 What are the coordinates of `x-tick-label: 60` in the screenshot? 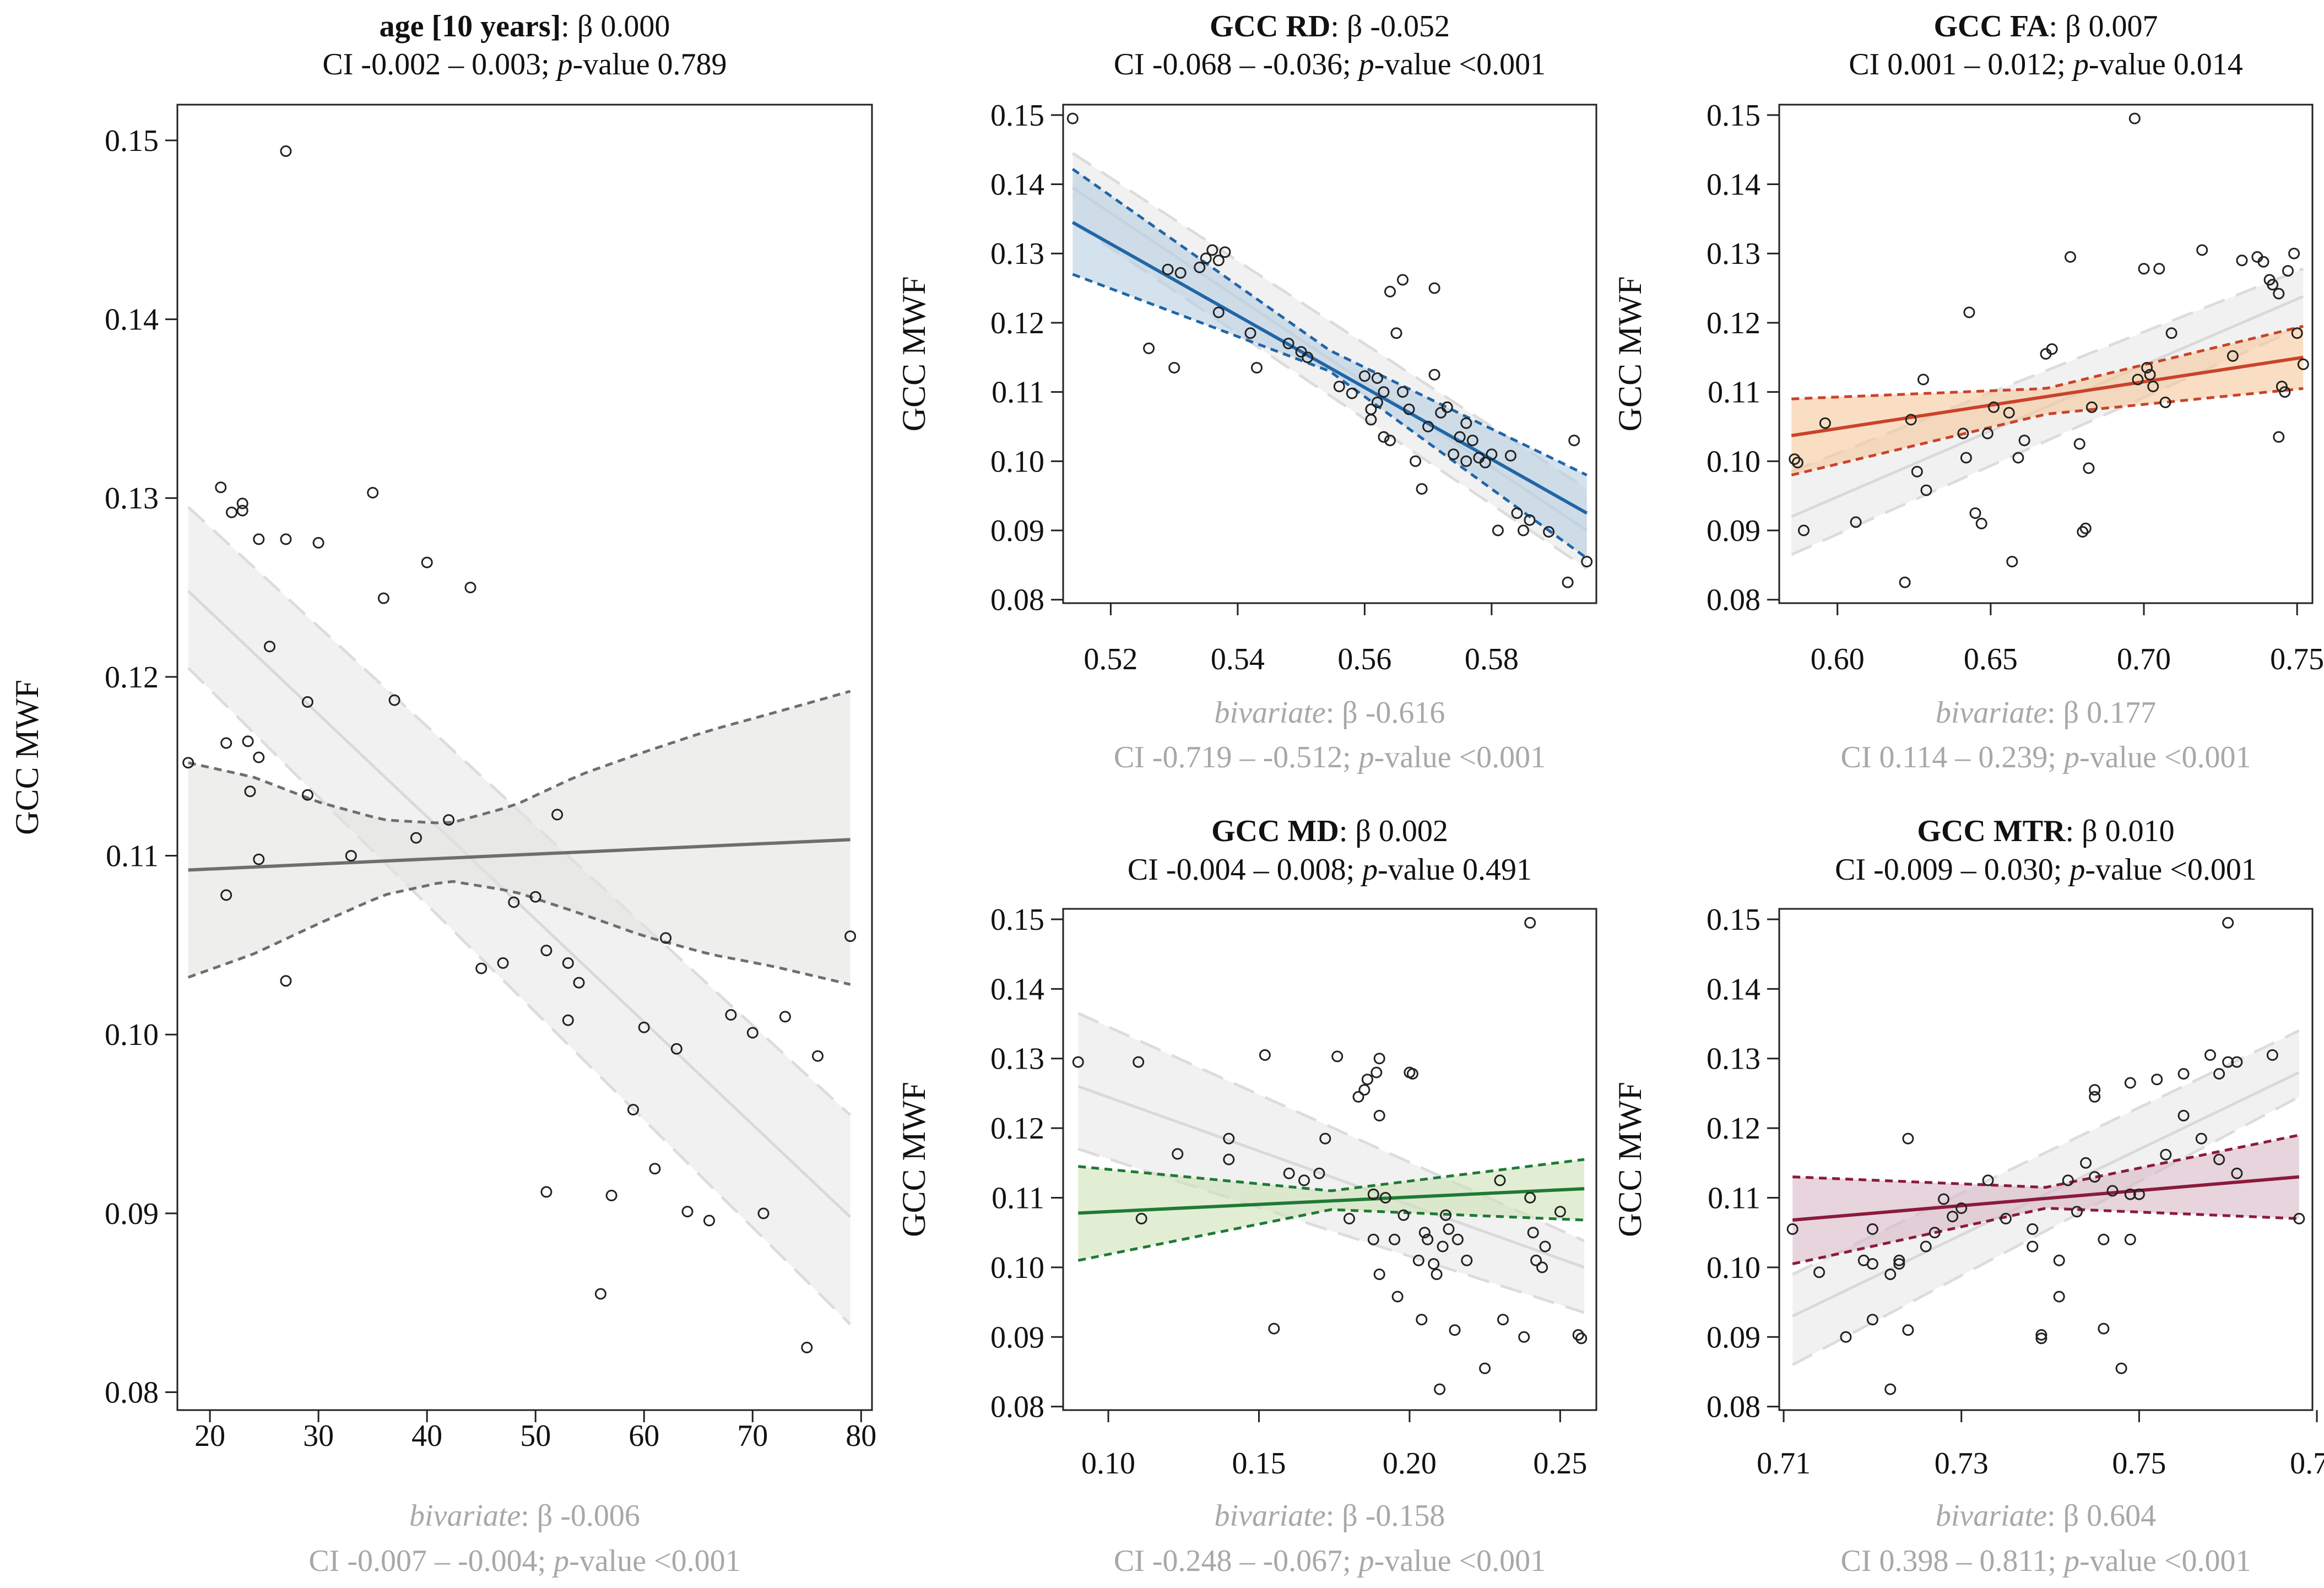 It's located at (644, 1436).